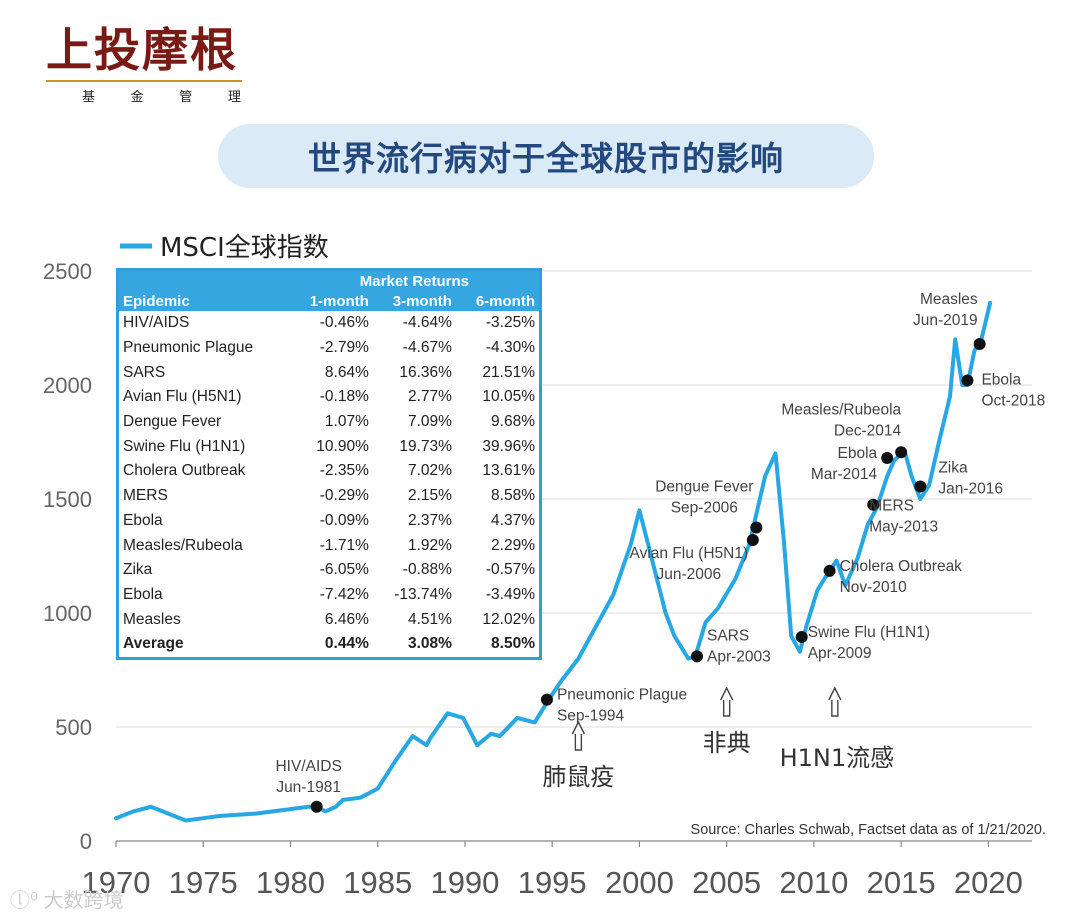 The width and height of the screenshot is (1080, 919). Describe the element at coordinates (868, 430) in the screenshot. I see `event-label-date: Dec-2014` at that location.